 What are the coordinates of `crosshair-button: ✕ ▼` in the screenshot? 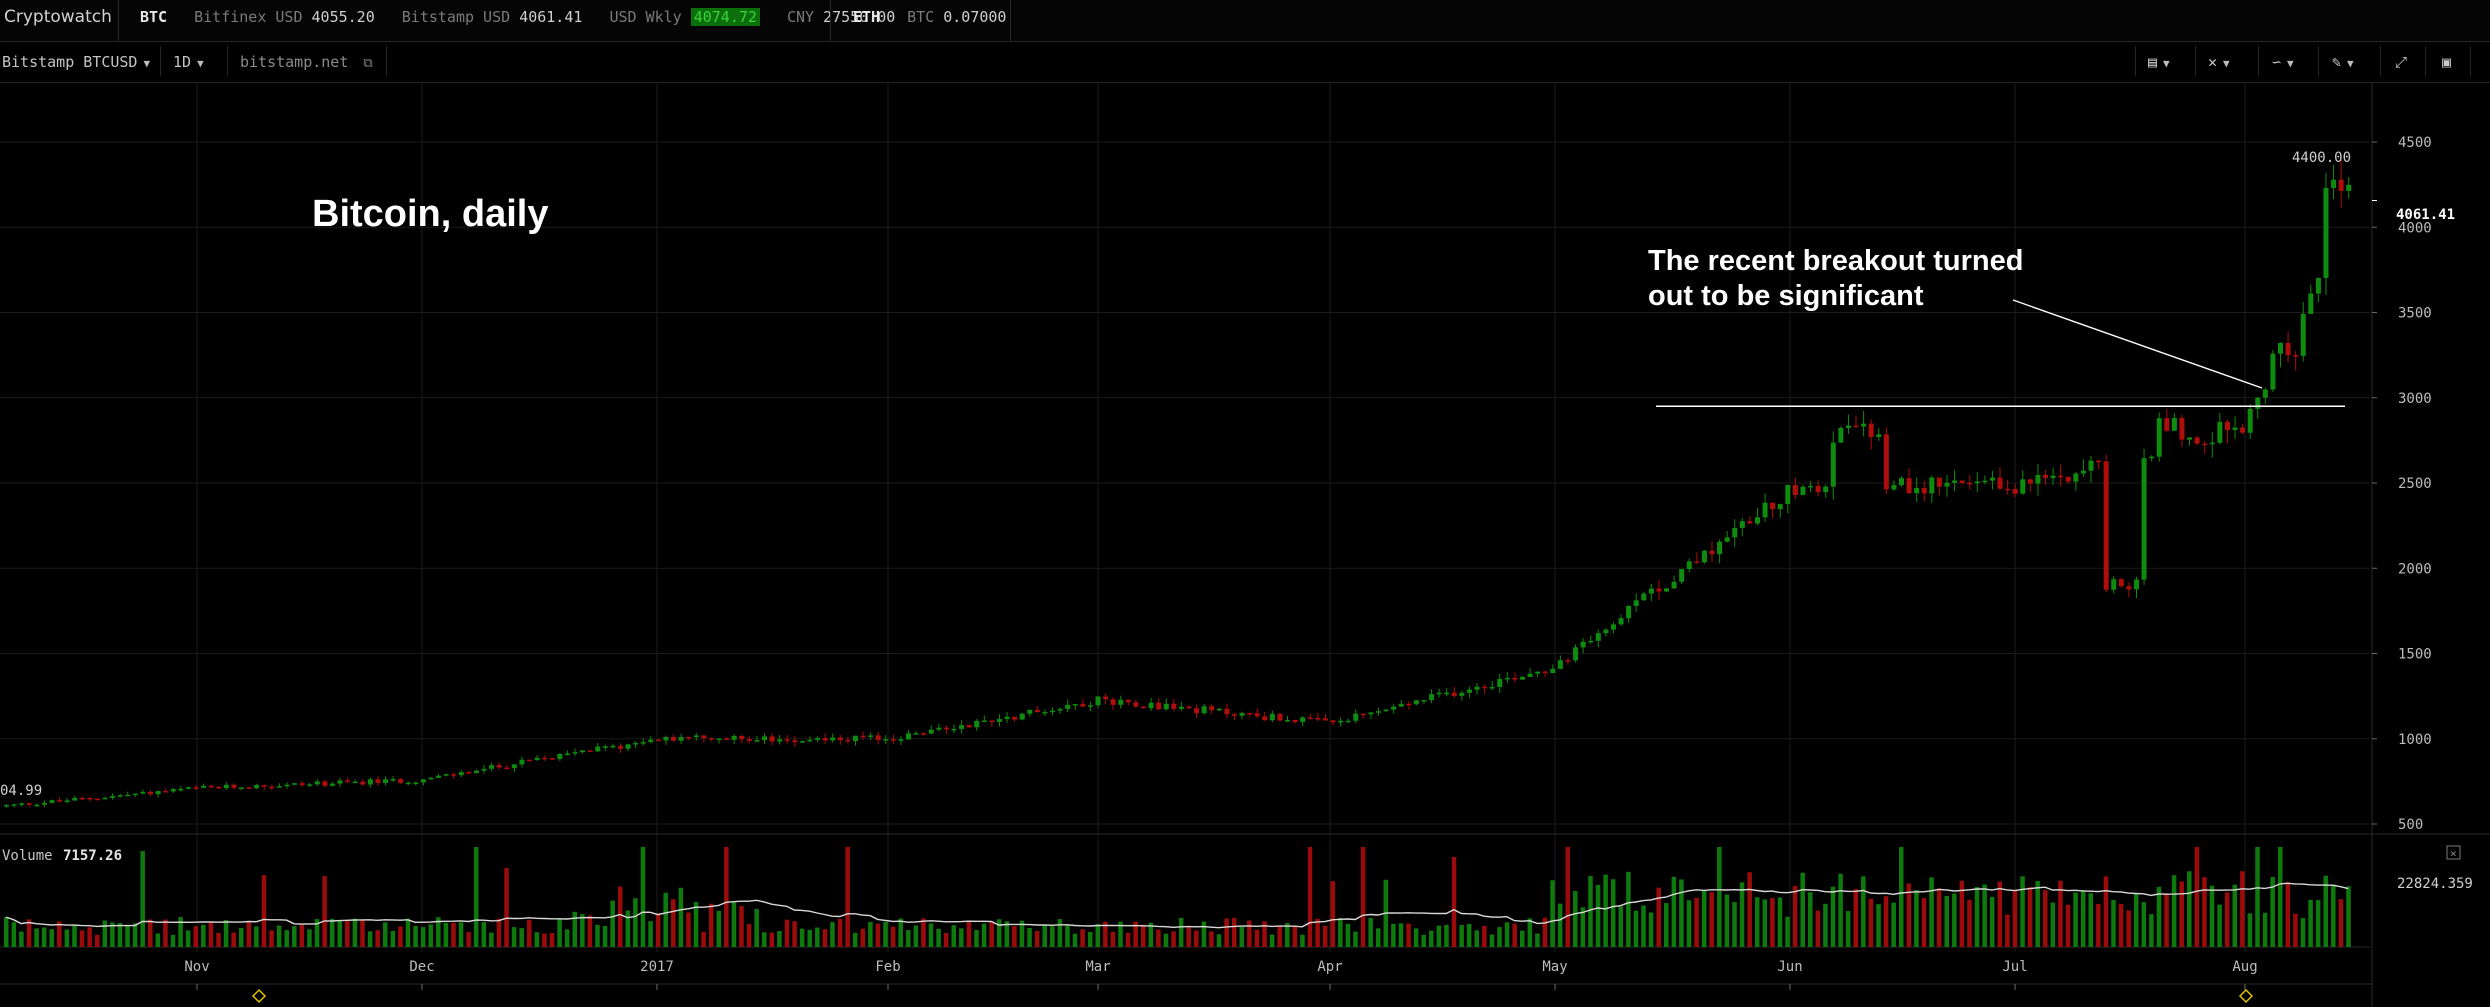 It's located at (2219, 62).